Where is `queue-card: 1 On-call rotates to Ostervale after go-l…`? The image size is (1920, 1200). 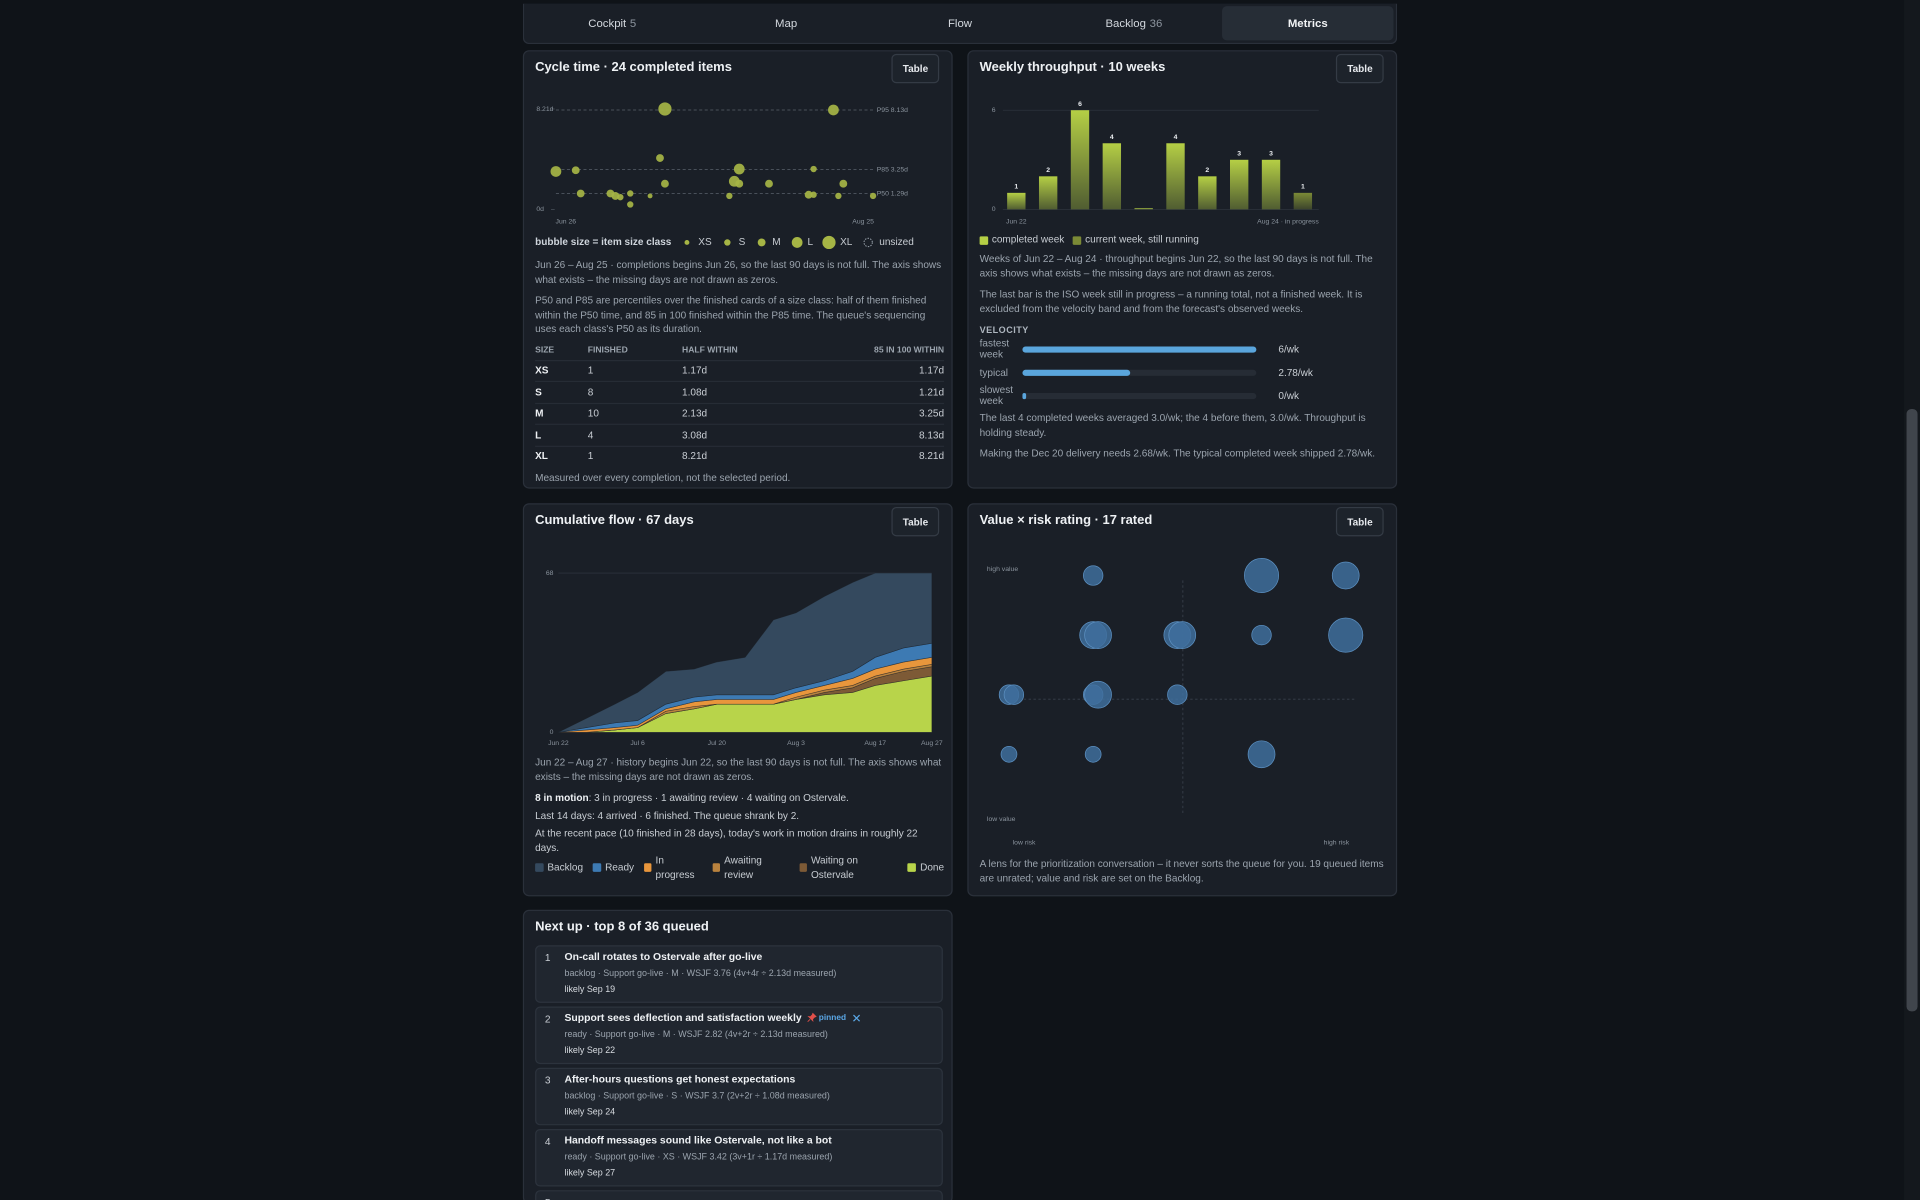
queue-card: 1 On-call rotates to Ostervale after go-l… is located at coordinates (739, 974).